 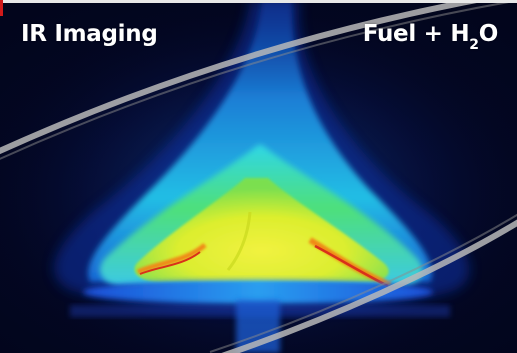 What do you see at coordinates (258, 292) in the screenshot?
I see `burner-base` at bounding box center [258, 292].